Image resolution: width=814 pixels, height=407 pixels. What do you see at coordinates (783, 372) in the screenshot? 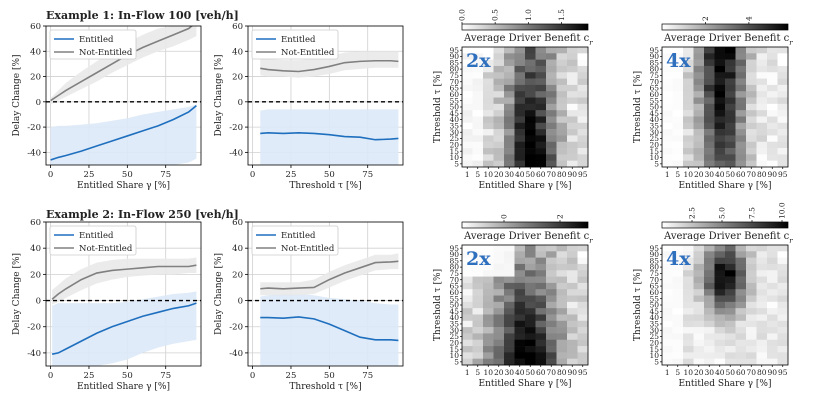
I see `x-tick-label: 95` at bounding box center [783, 372].